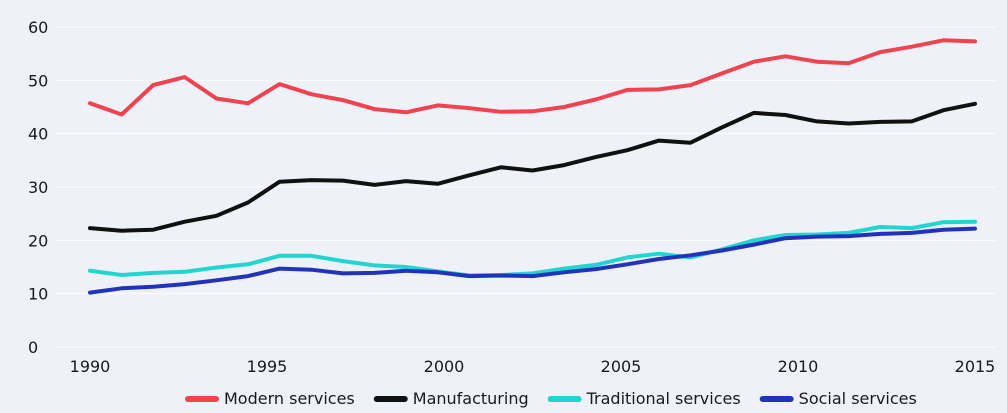  I want to click on x-tick-label: 2005, so click(621, 366).